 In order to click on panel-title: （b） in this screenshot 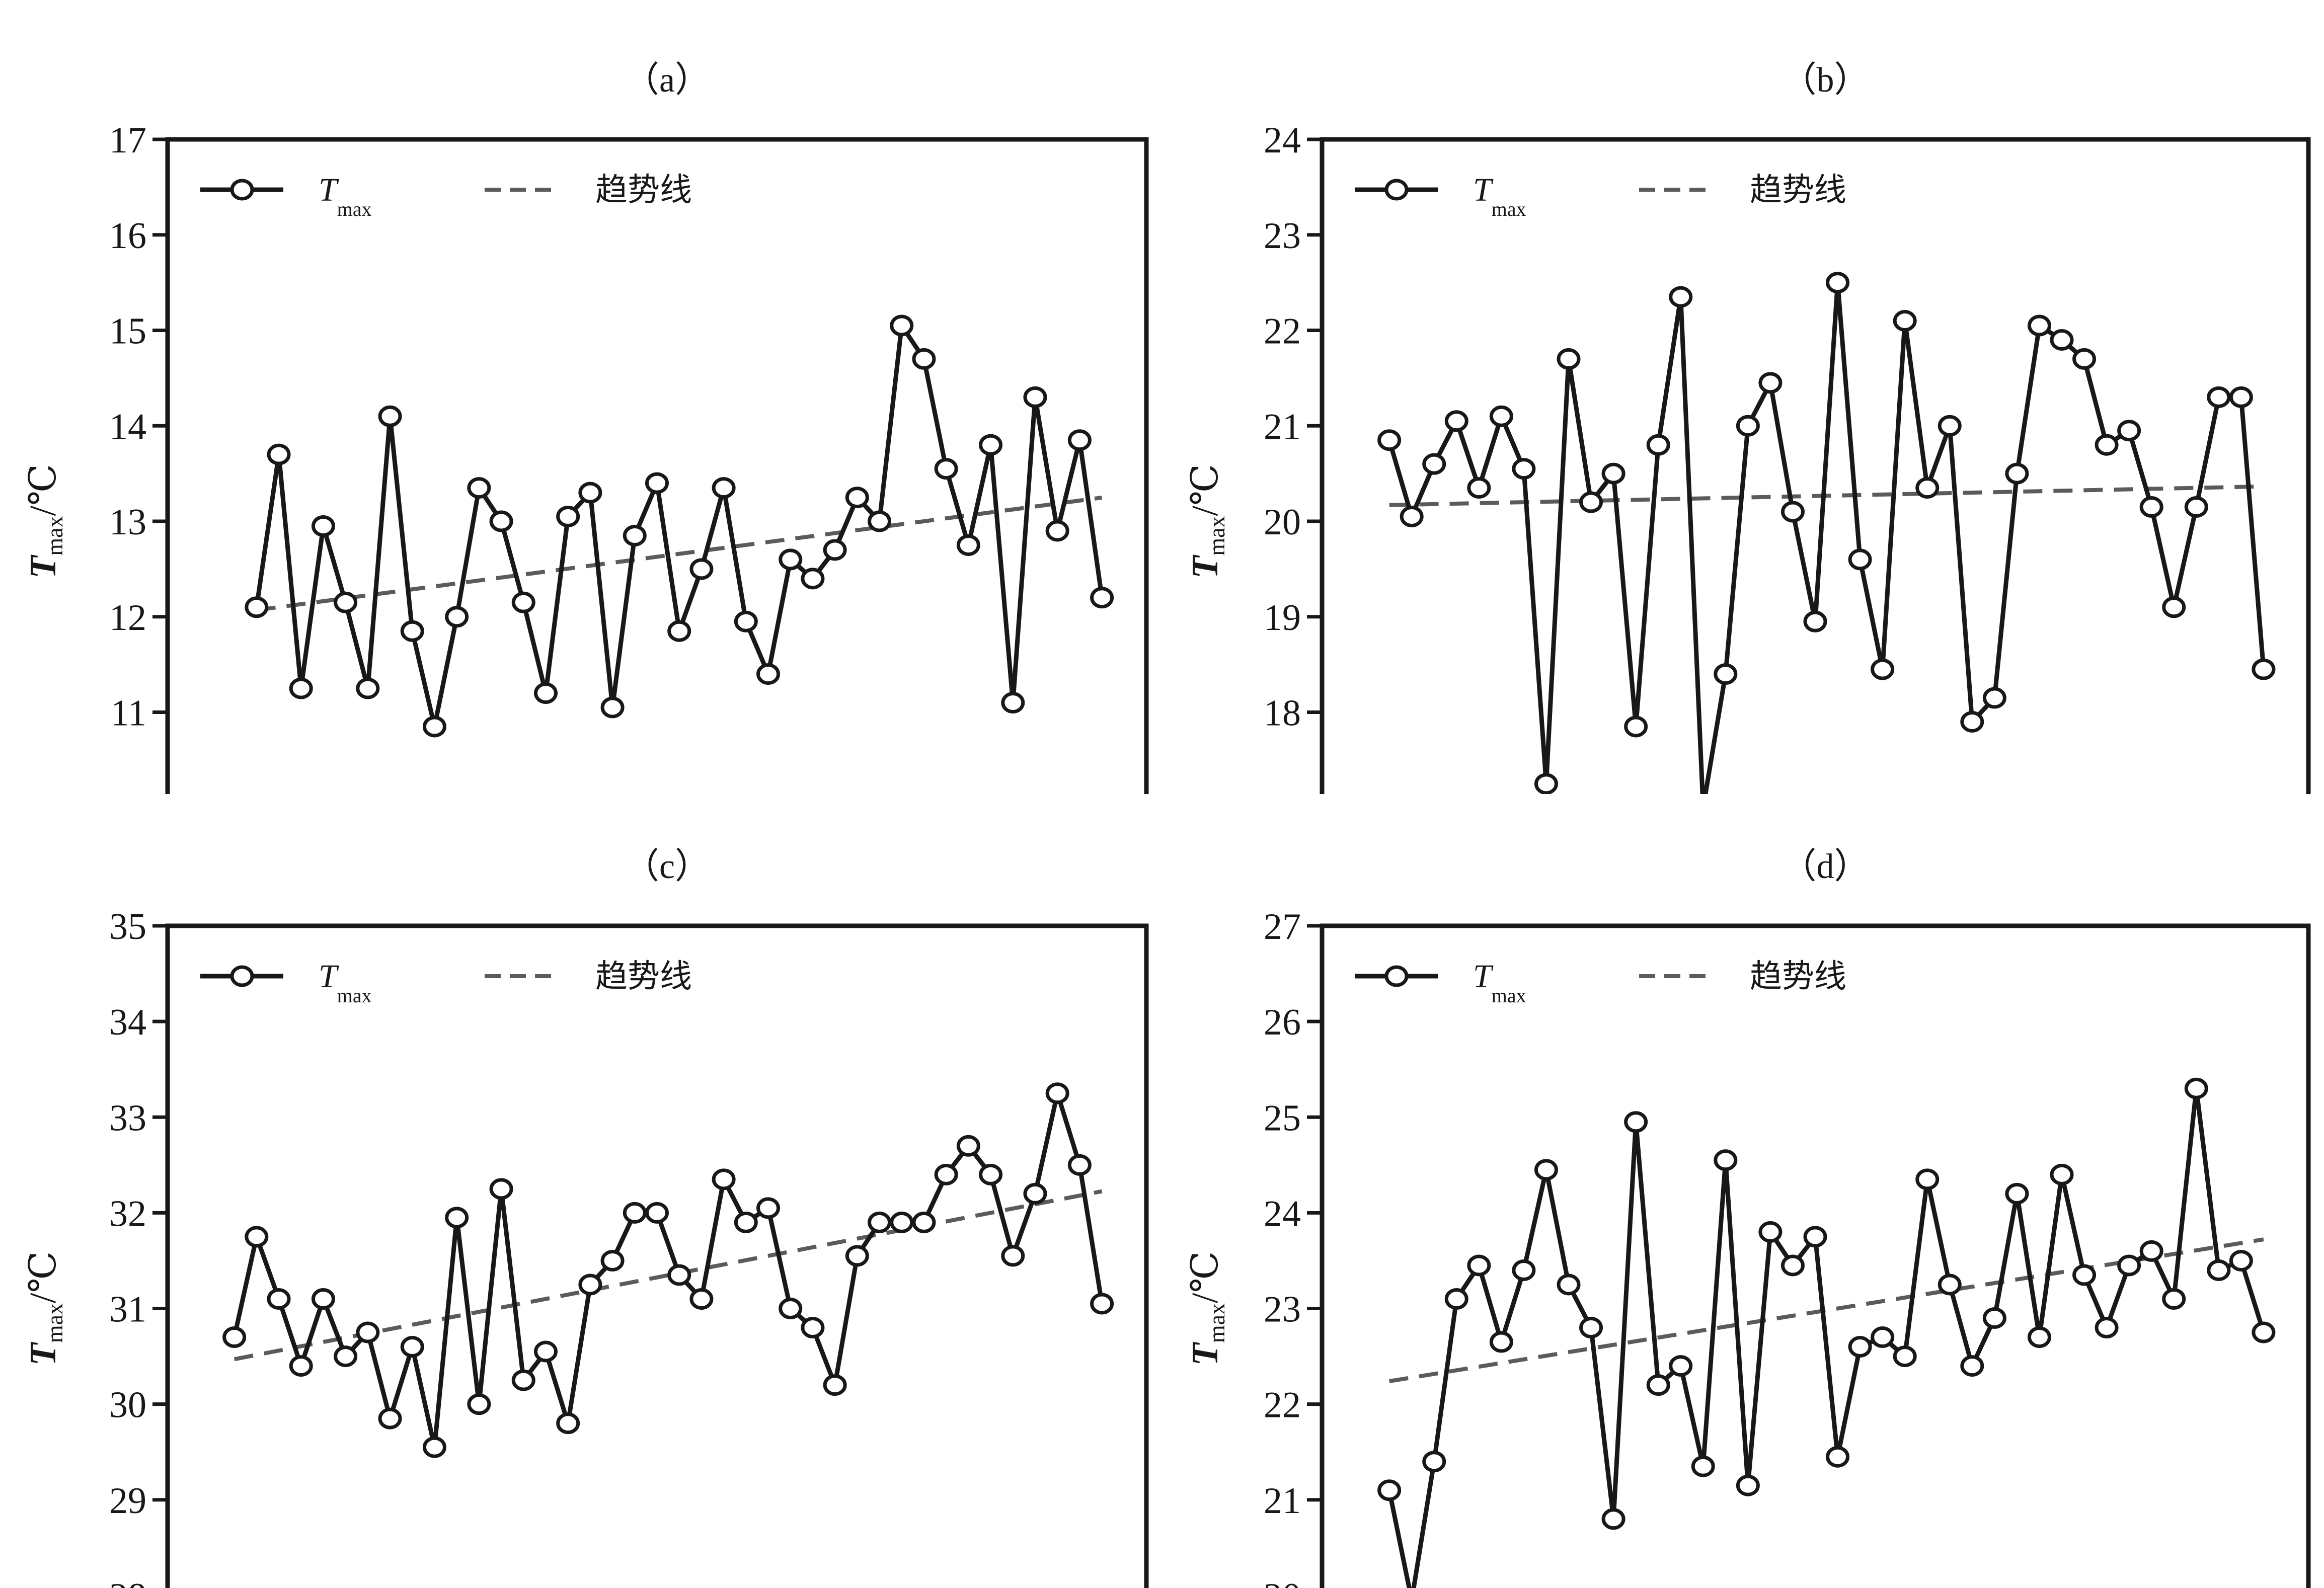, I will do `click(1825, 80)`.